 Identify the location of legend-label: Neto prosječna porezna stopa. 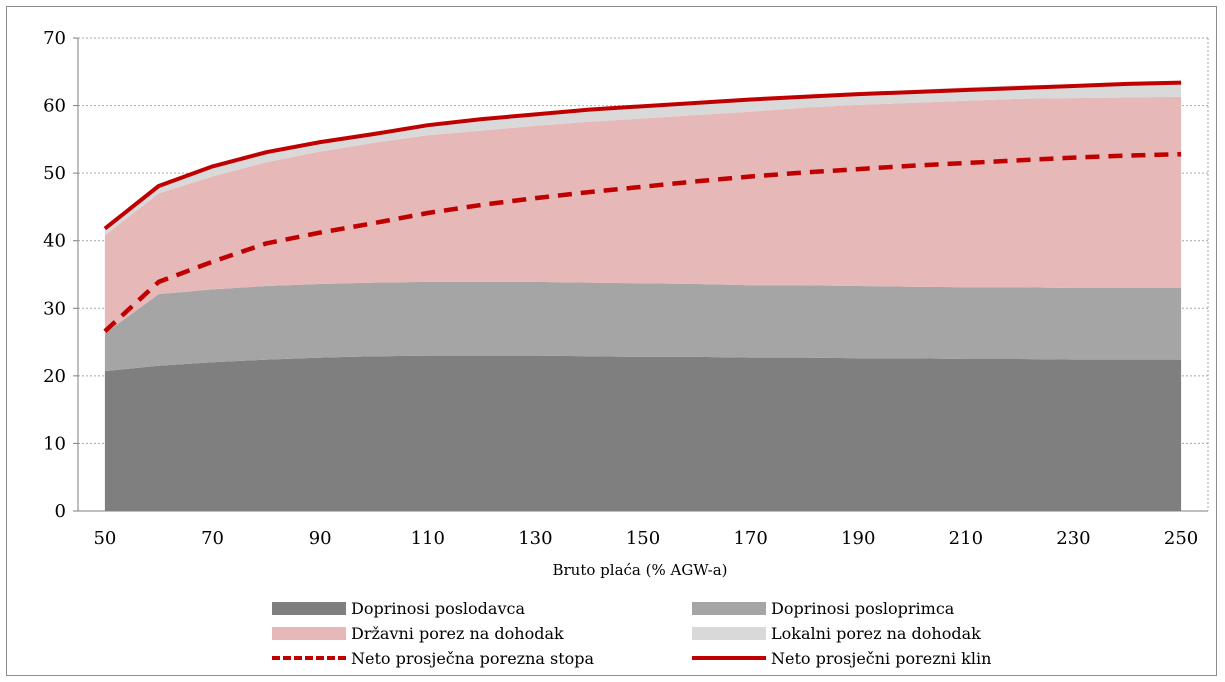
(473, 658).